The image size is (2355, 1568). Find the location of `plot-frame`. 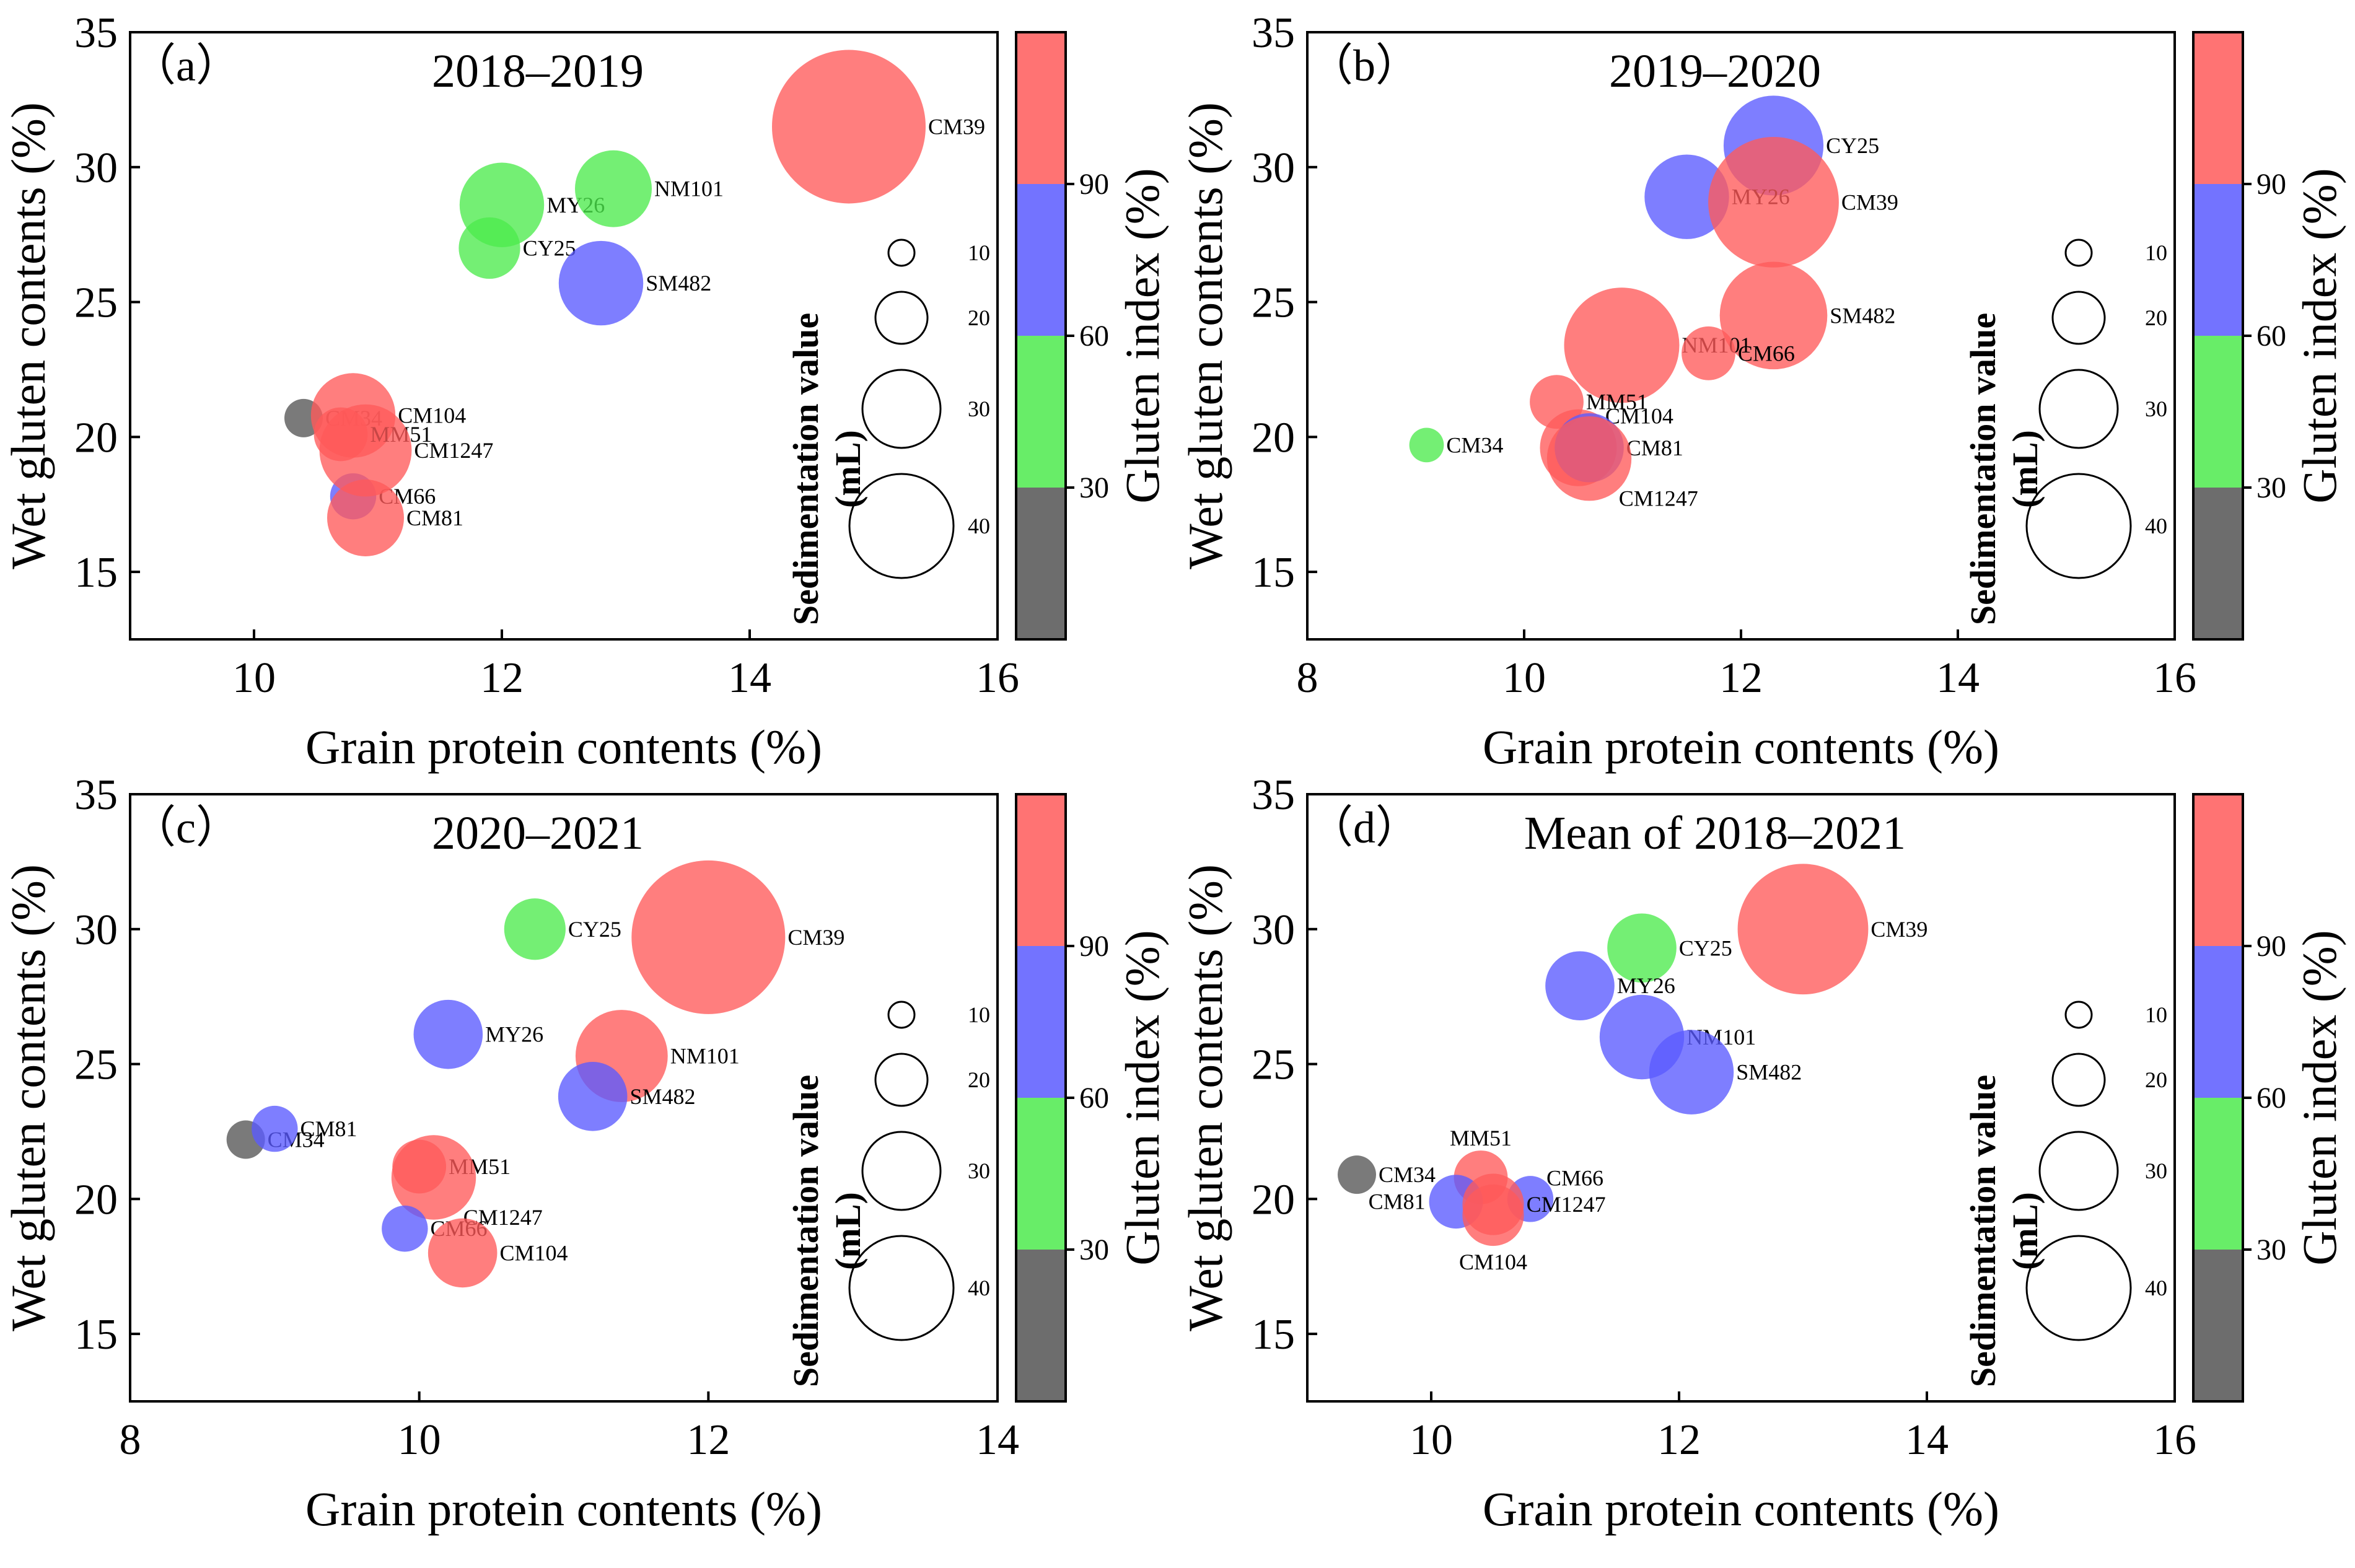

plot-frame is located at coordinates (564, 336).